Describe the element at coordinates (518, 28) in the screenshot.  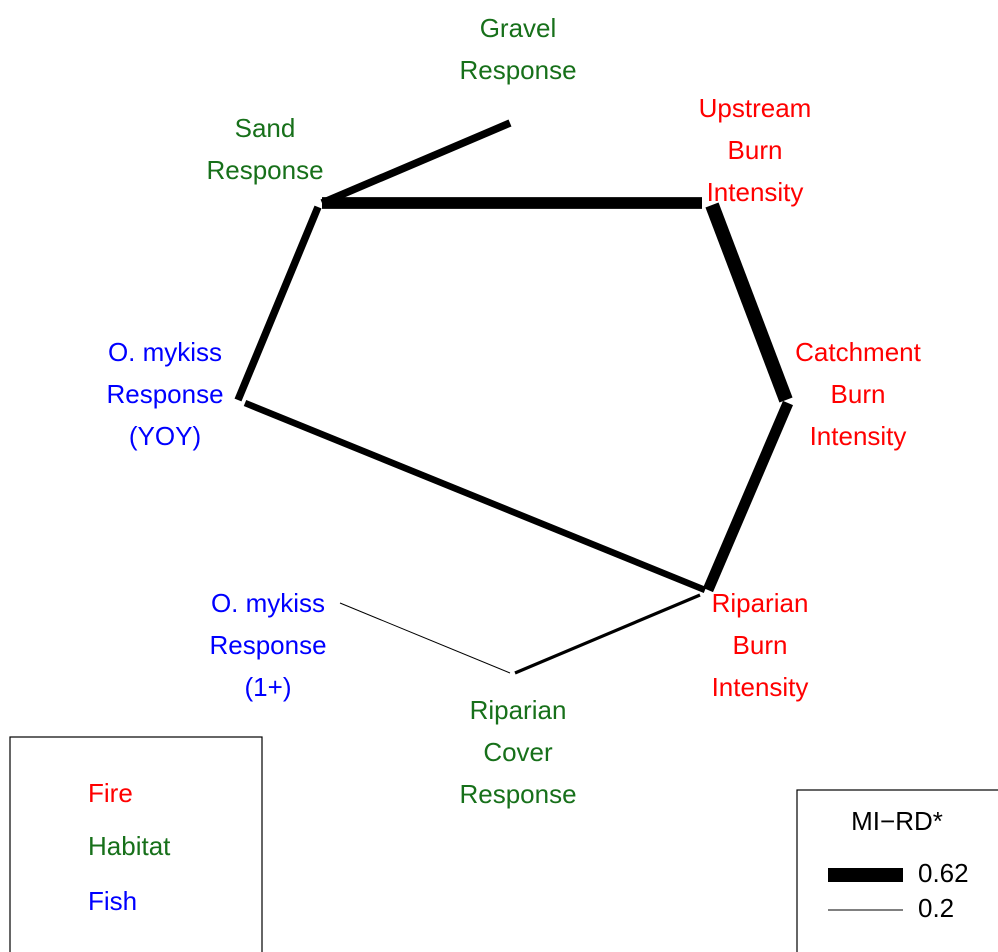
I see `node-label: Gravel` at that location.